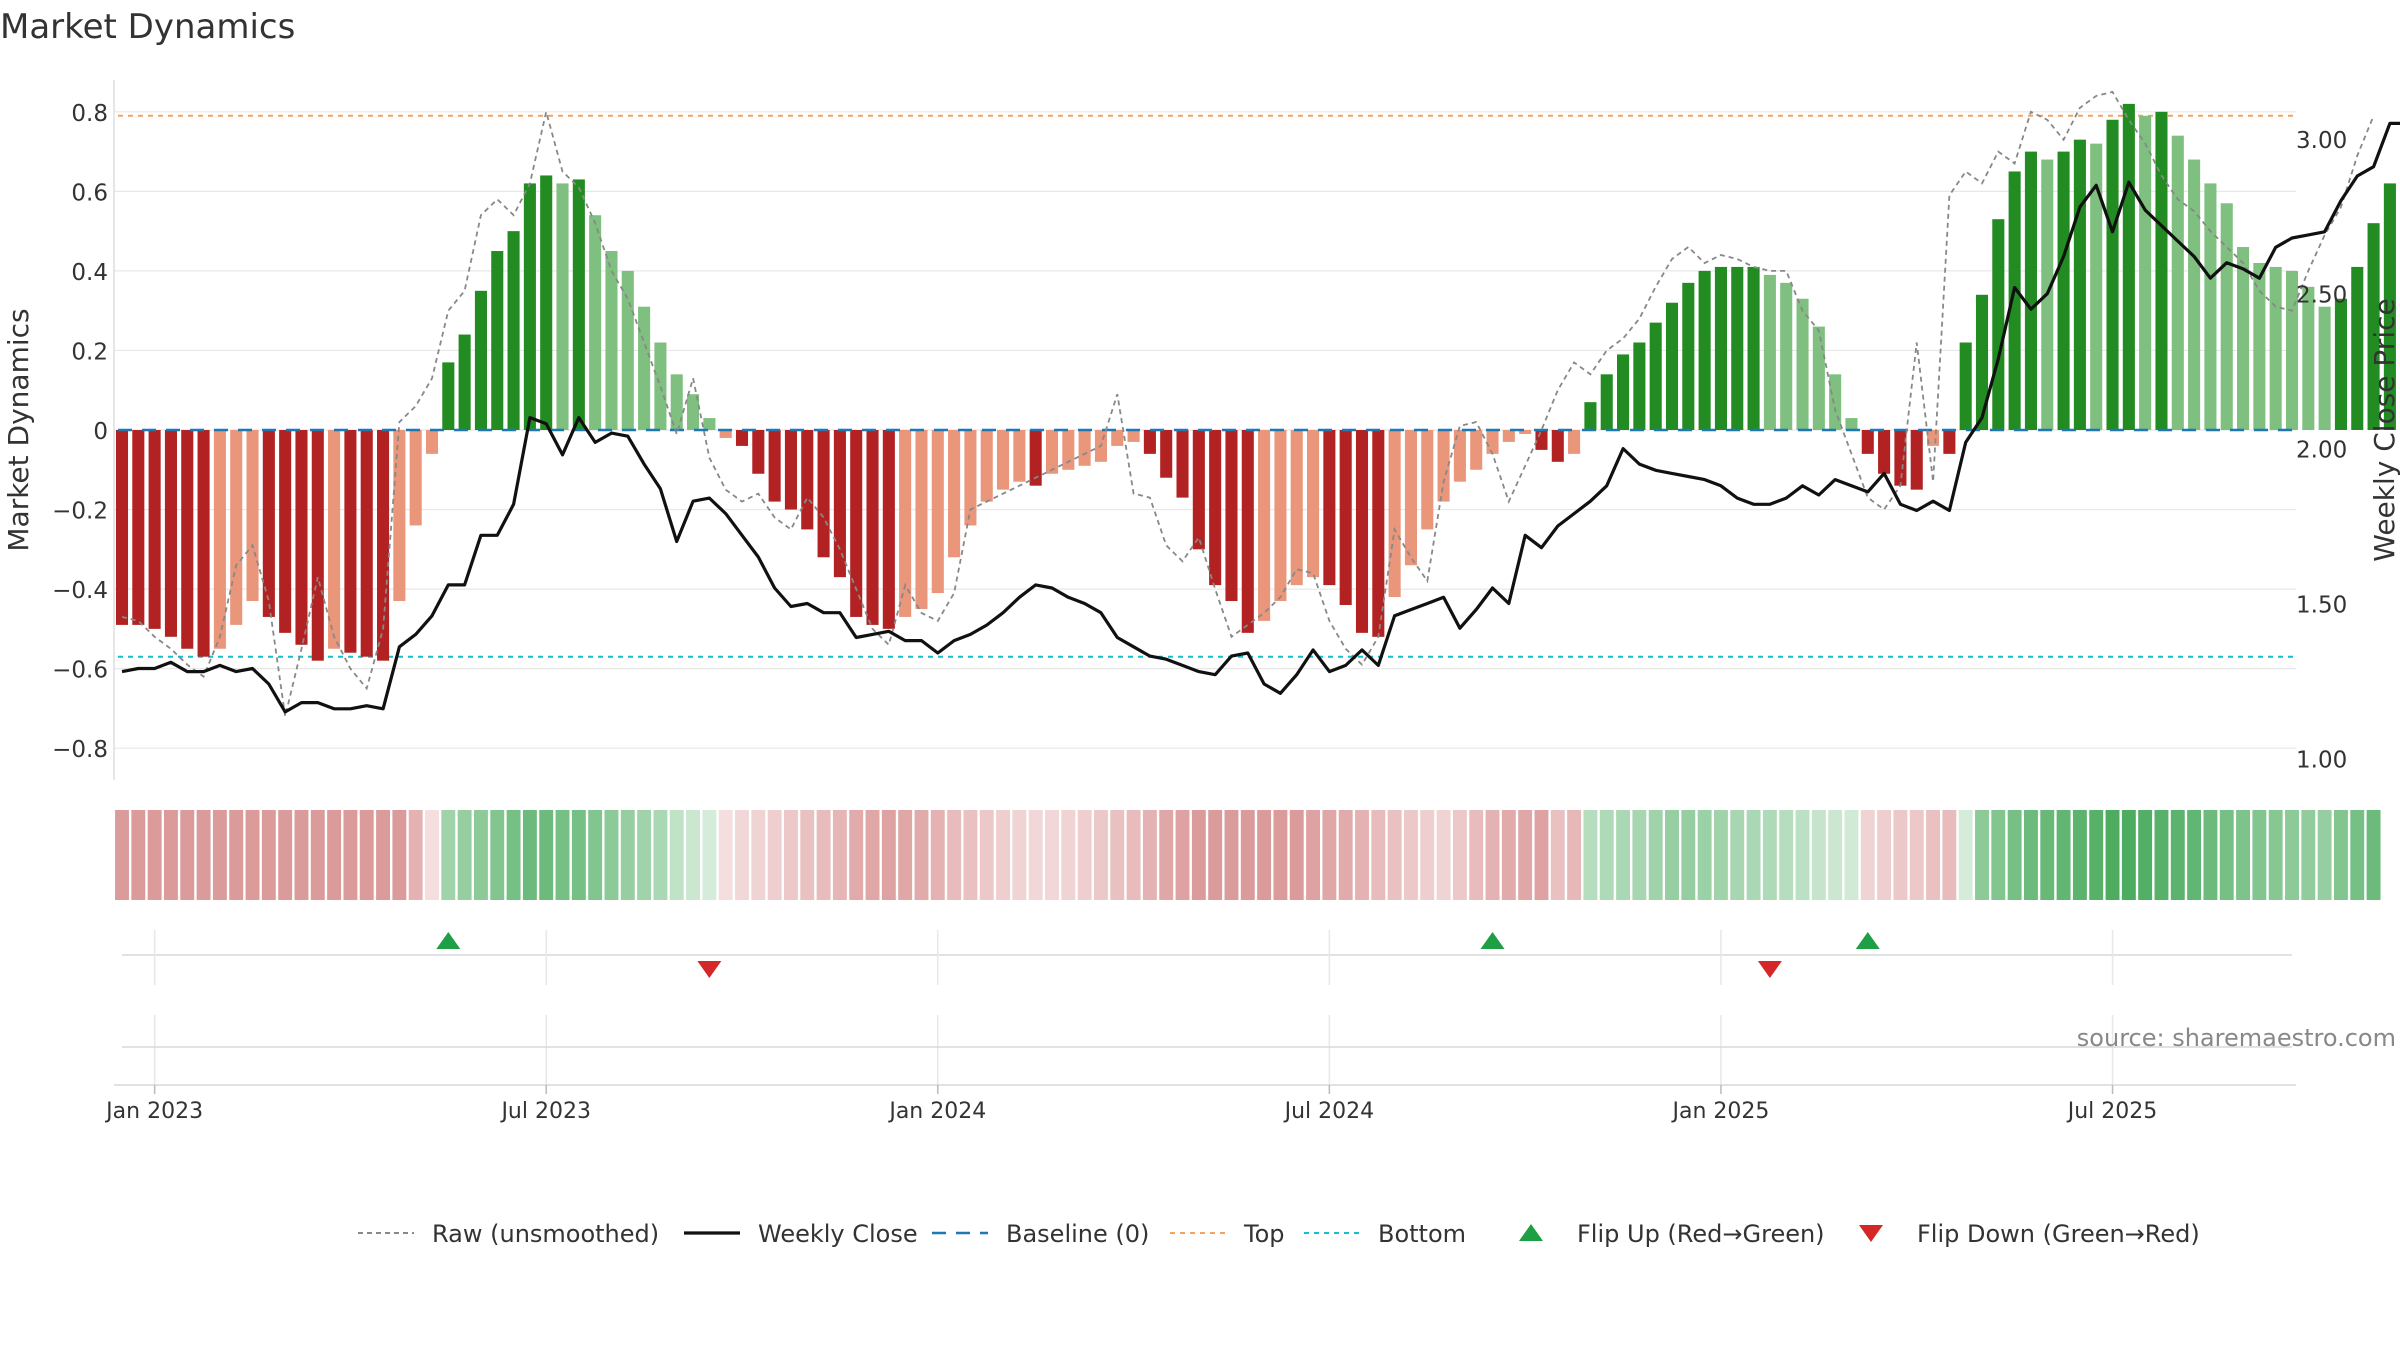 The width and height of the screenshot is (2400, 1350). Describe the element at coordinates (80, 750) in the screenshot. I see `y-tick-label-left: −0.8` at that location.